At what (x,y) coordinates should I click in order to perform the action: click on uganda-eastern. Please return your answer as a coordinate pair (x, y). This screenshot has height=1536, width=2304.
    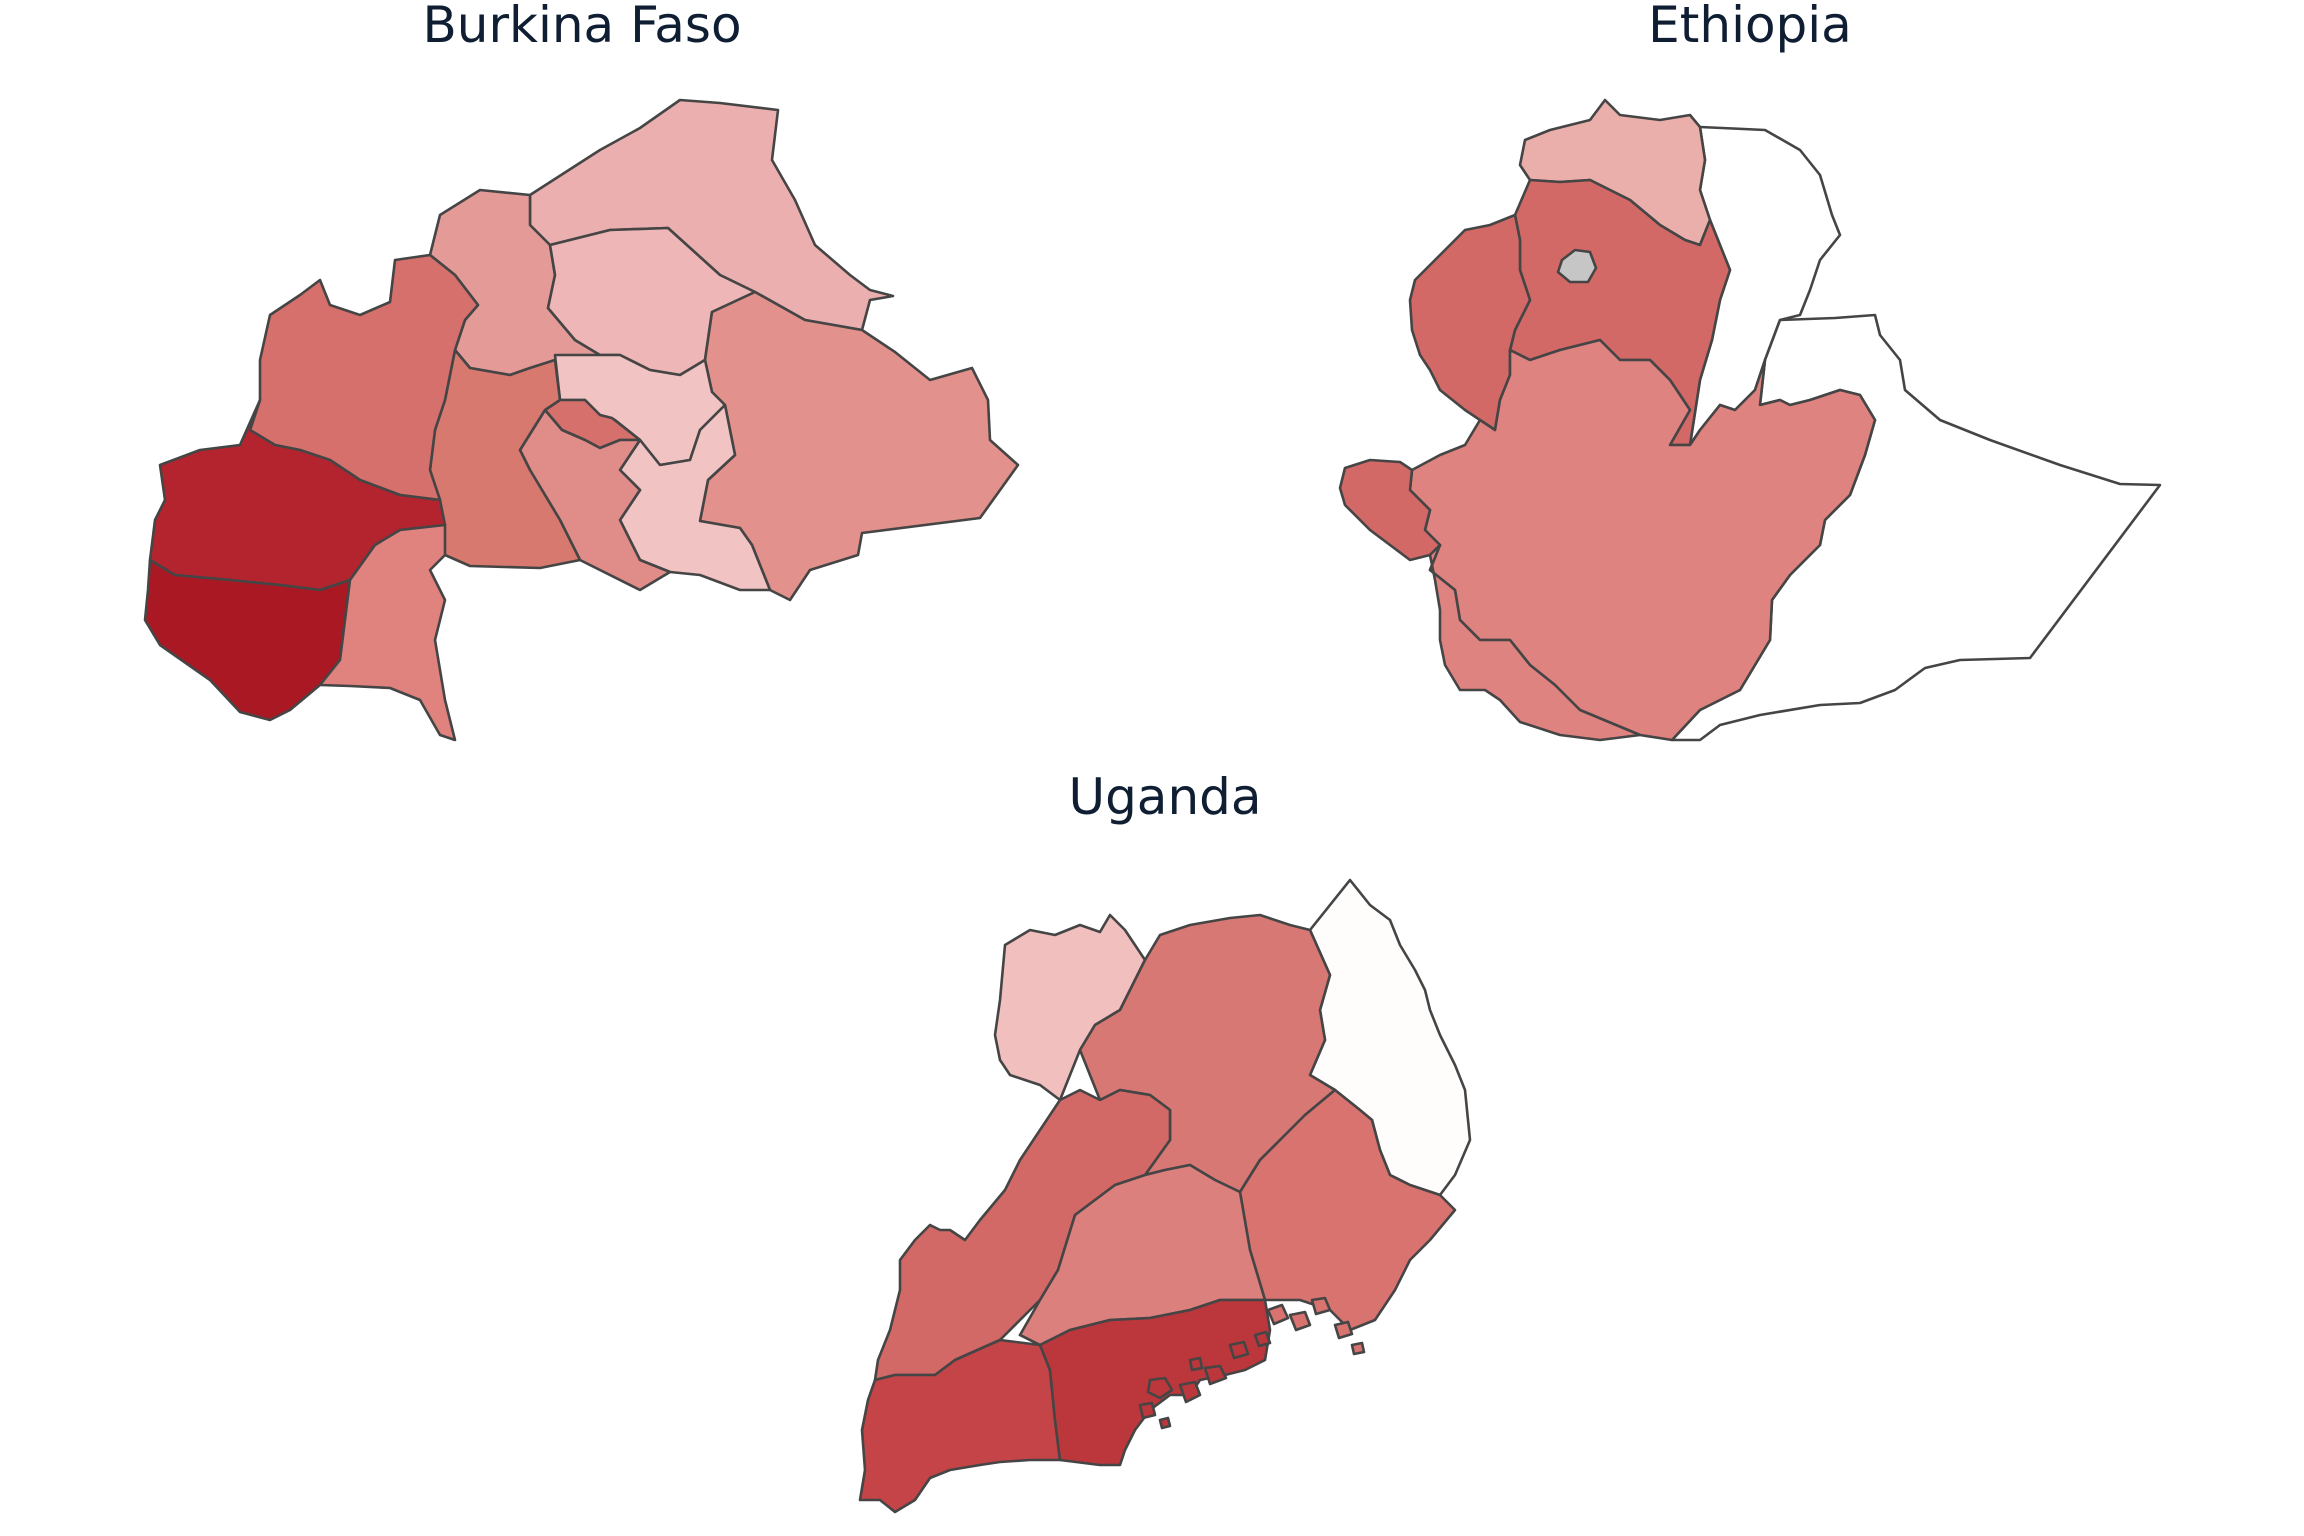
    Looking at the image, I should click on (1347, 1210).